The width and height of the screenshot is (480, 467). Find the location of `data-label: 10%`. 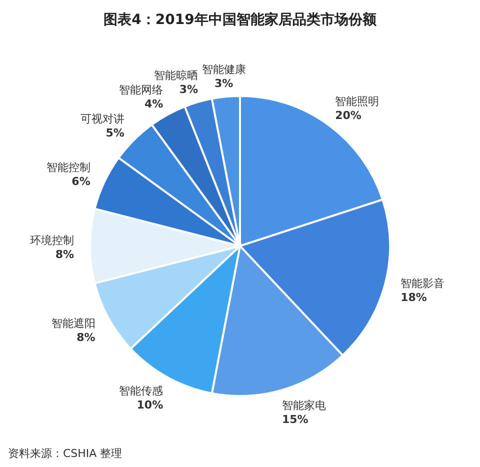

data-label: 10% is located at coordinates (150, 405).